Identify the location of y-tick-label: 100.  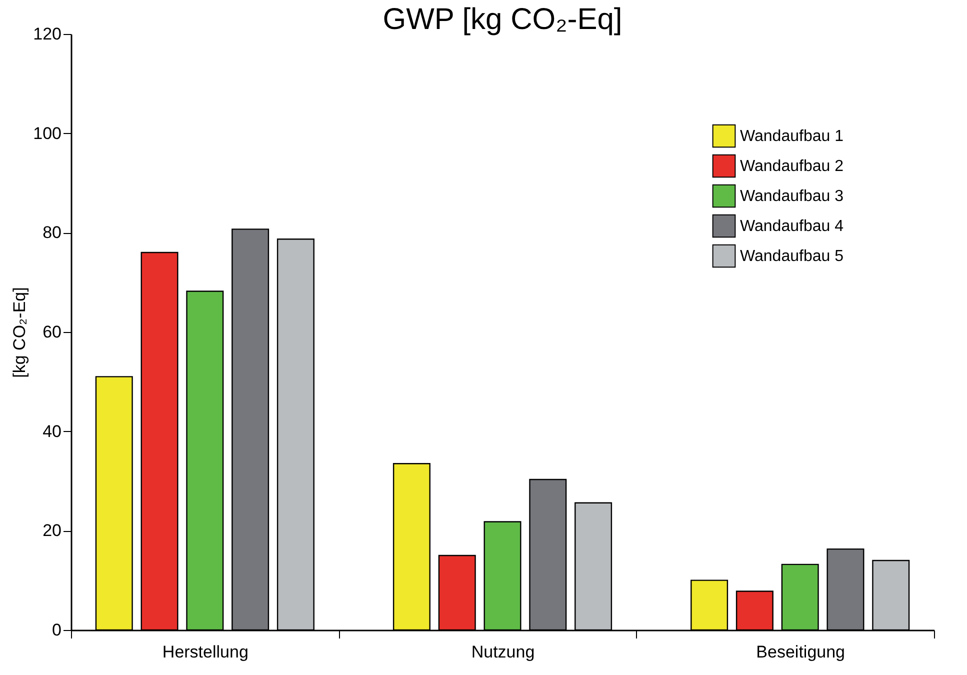
(47, 133).